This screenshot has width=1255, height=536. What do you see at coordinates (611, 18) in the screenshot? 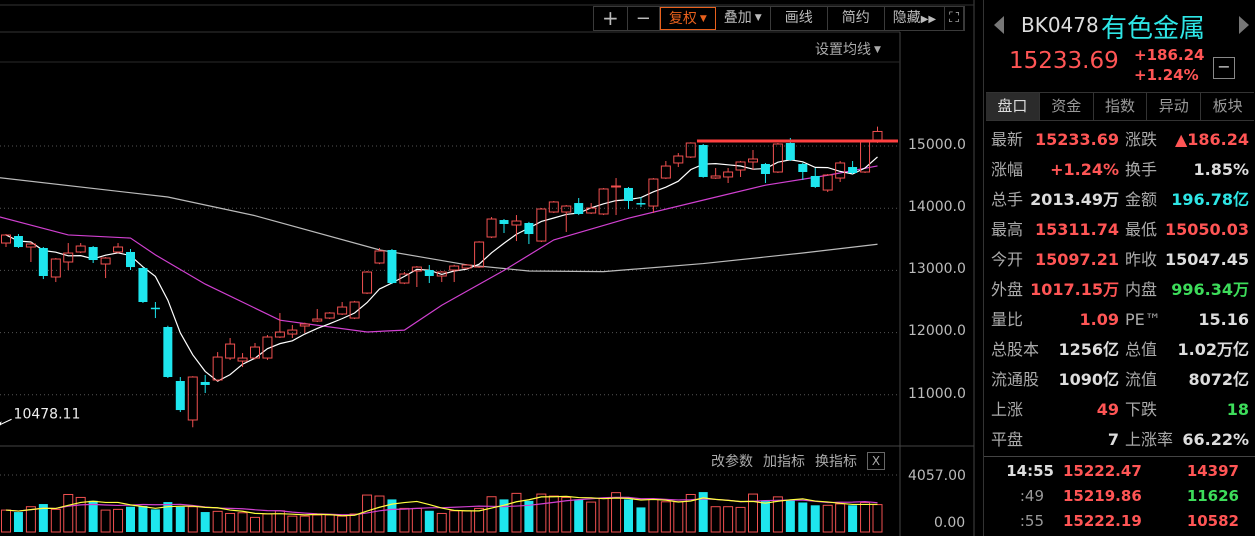
I see `zoom-in-button: +` at bounding box center [611, 18].